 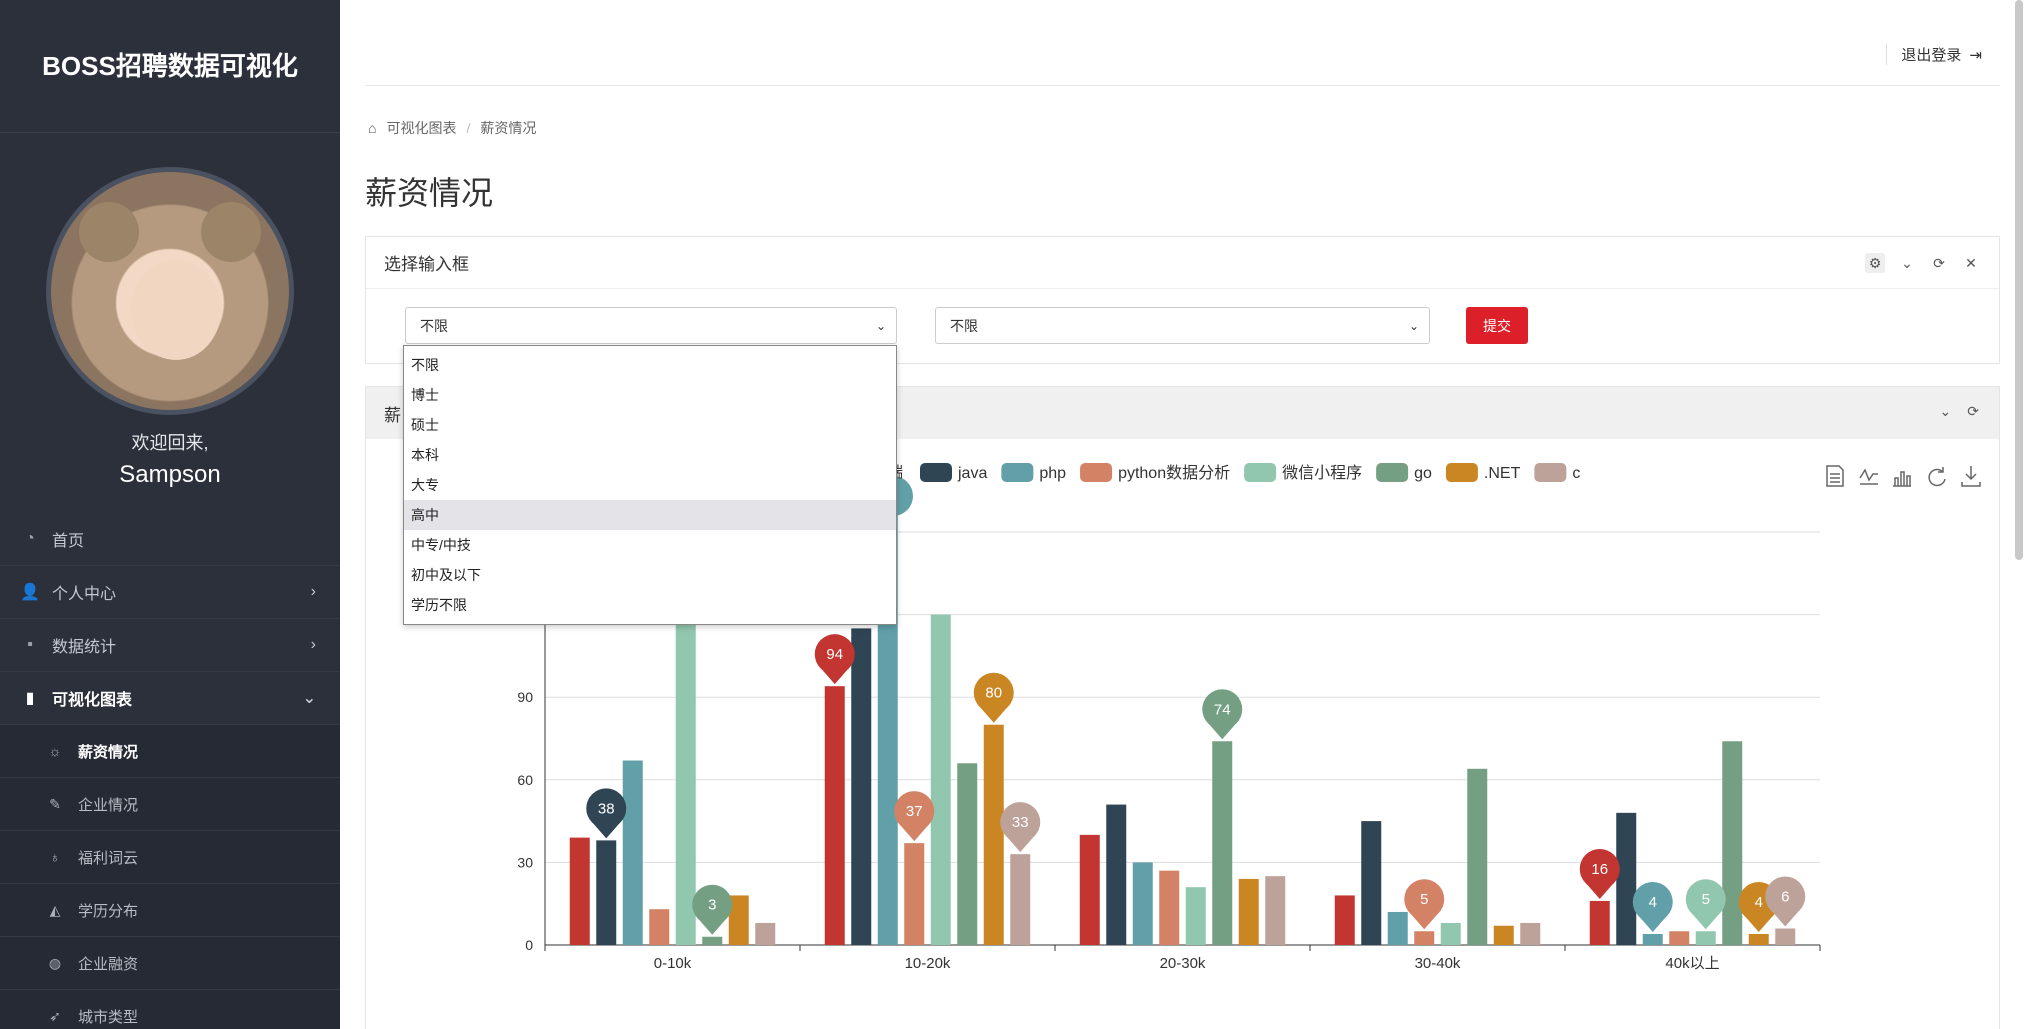 I want to click on marker-label: 74, so click(x=1222, y=709).